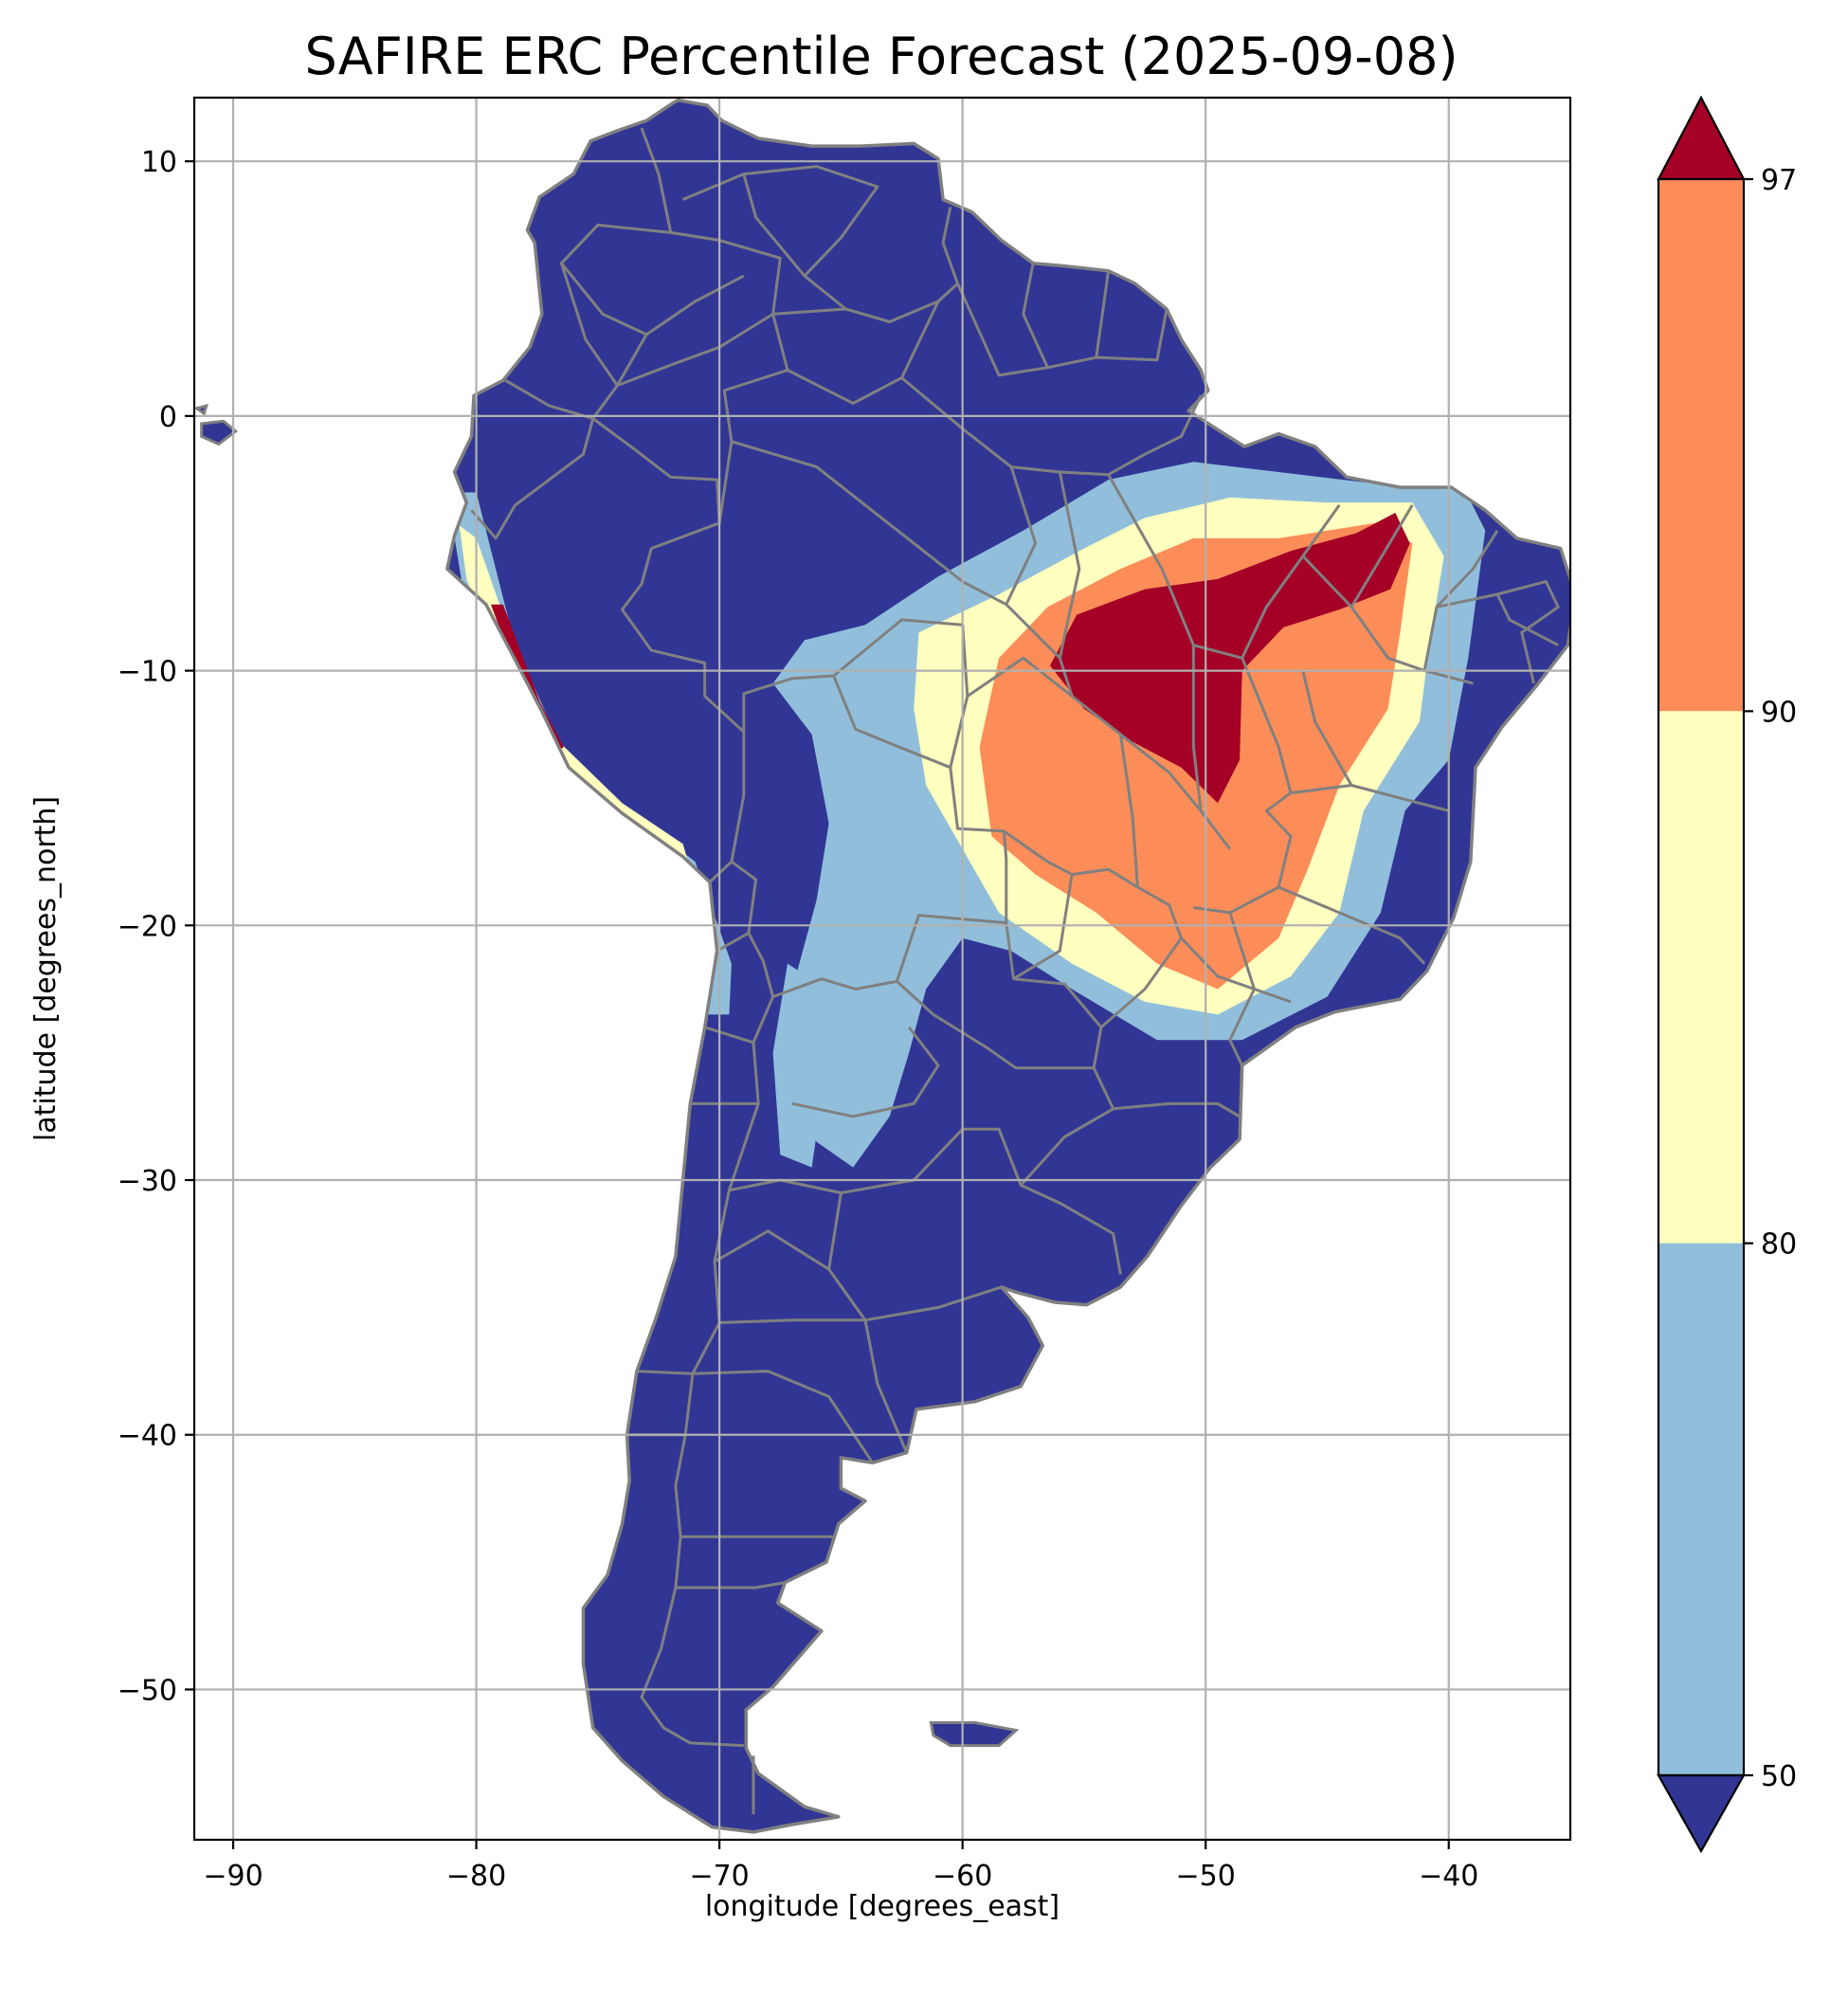  Describe the element at coordinates (147, 1691) in the screenshot. I see `y-tick-label: −50` at that location.